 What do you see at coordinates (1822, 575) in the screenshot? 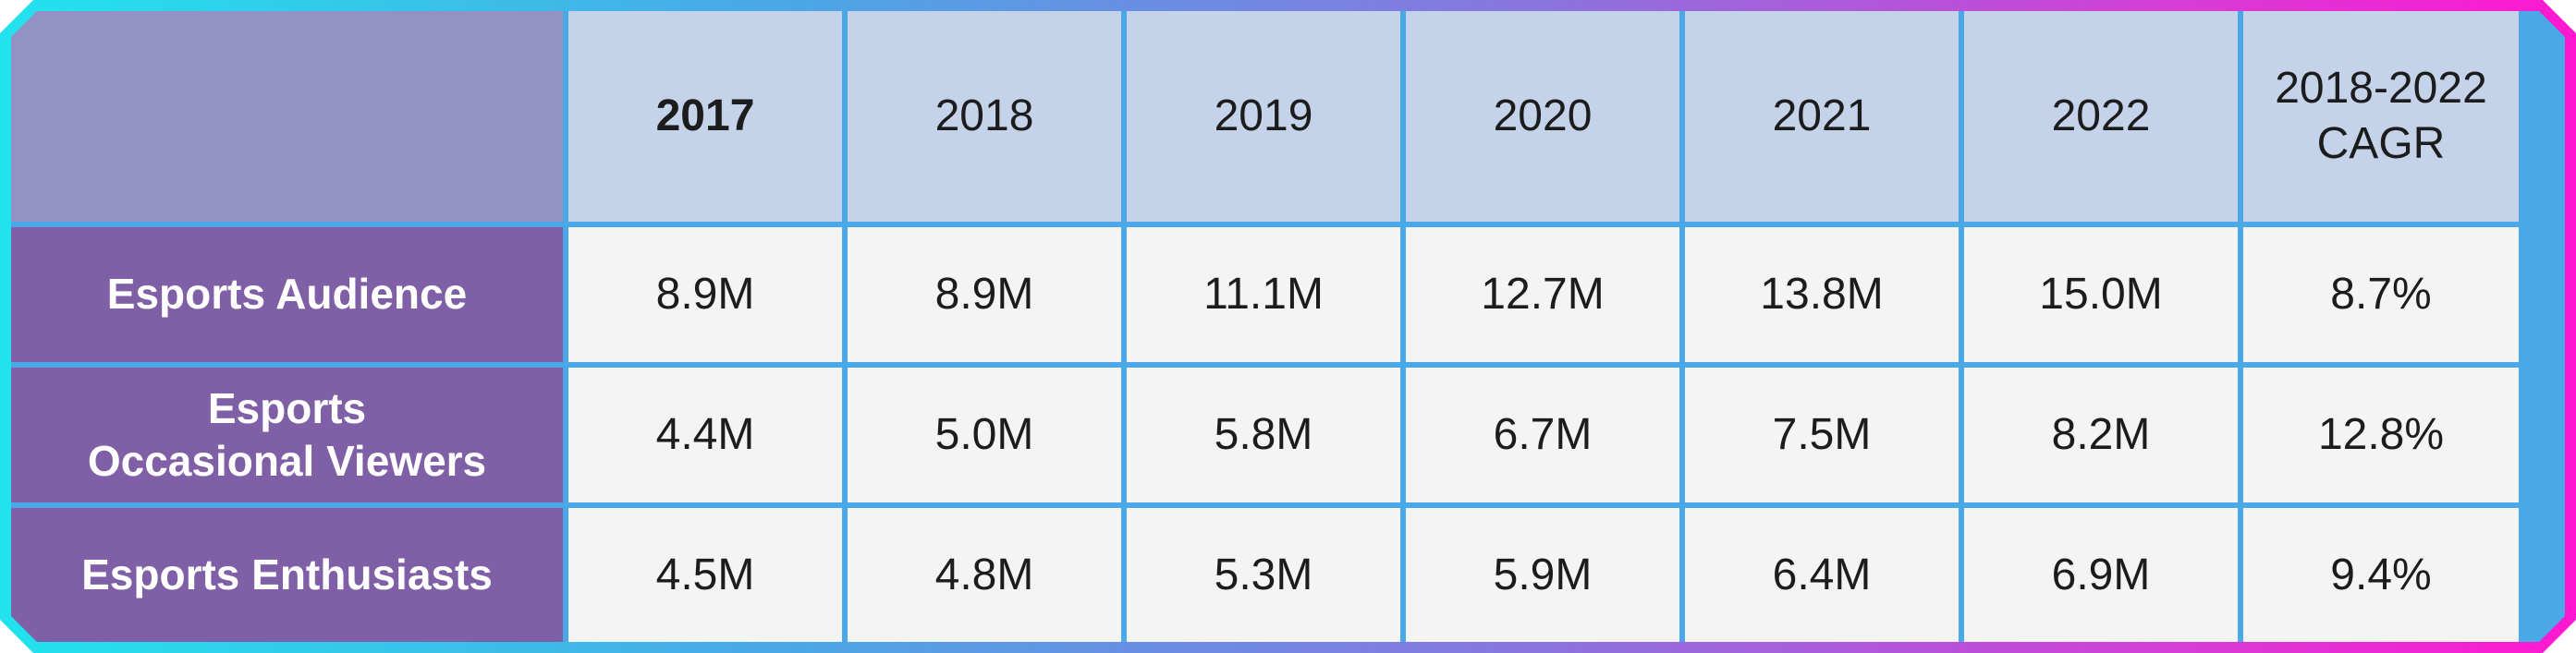
I see `table-cell: 6.4M` at bounding box center [1822, 575].